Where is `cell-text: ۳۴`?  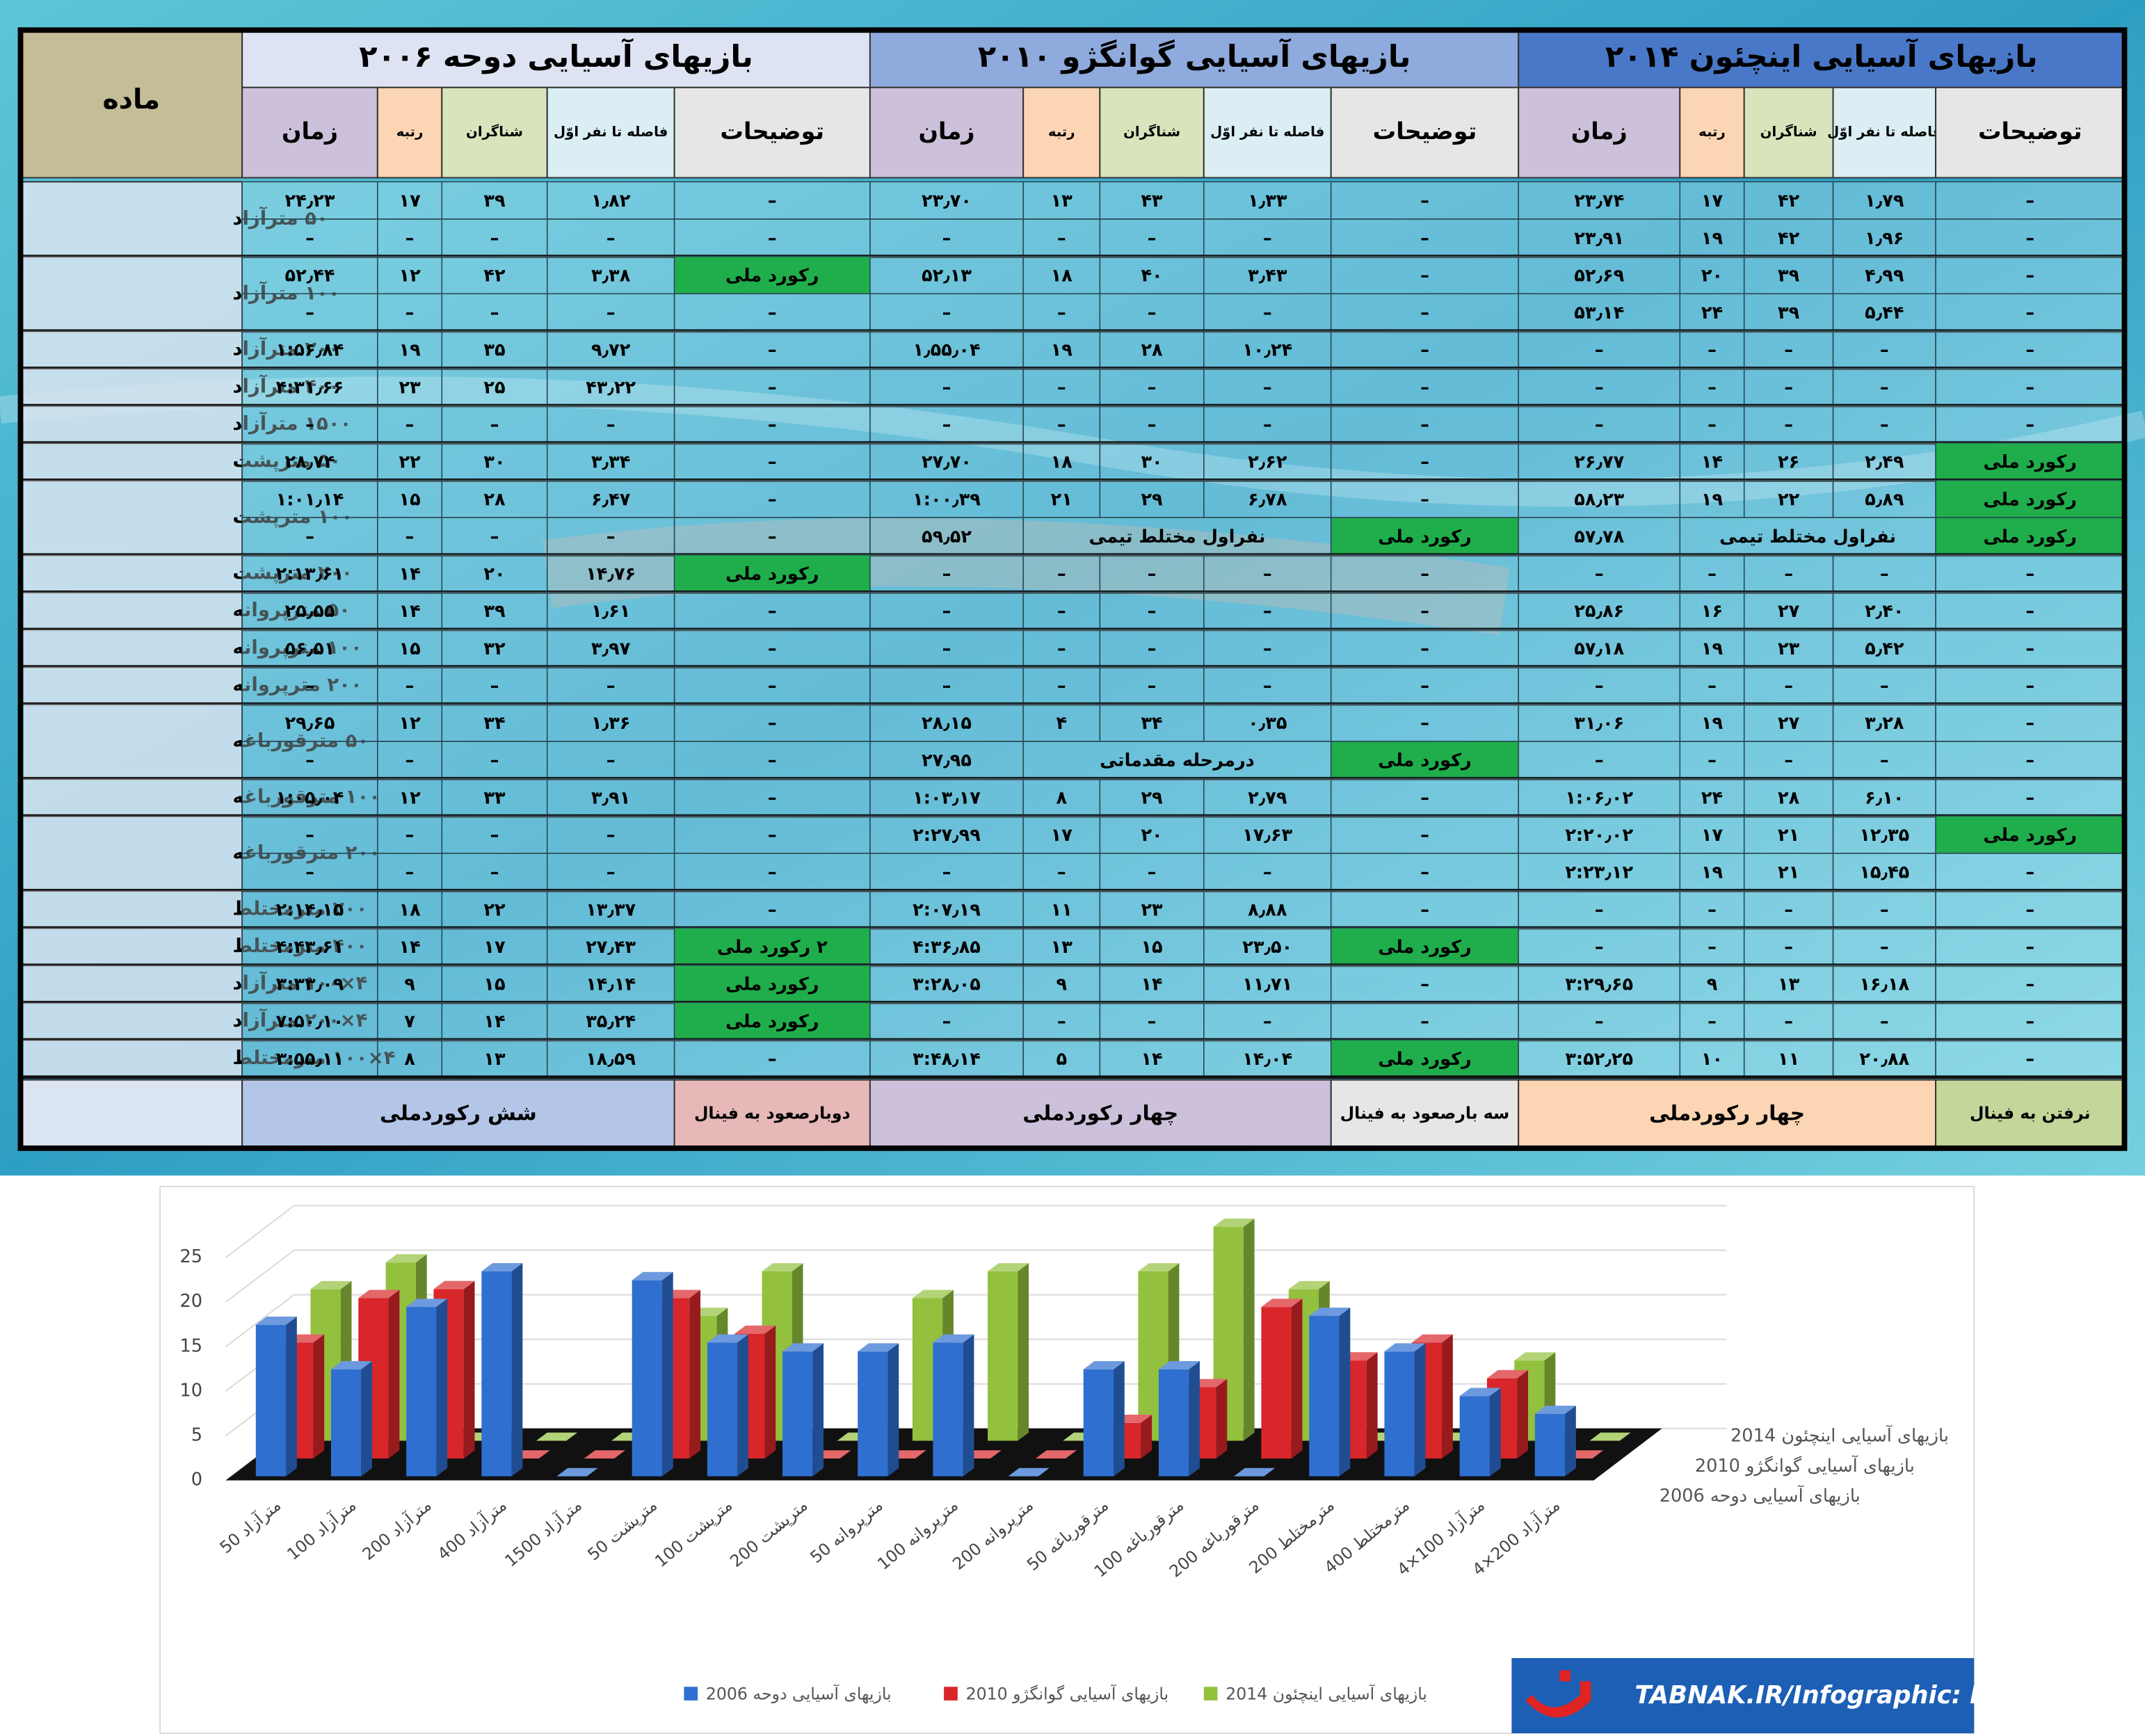
cell-text: ۳۴ is located at coordinates (1151, 723).